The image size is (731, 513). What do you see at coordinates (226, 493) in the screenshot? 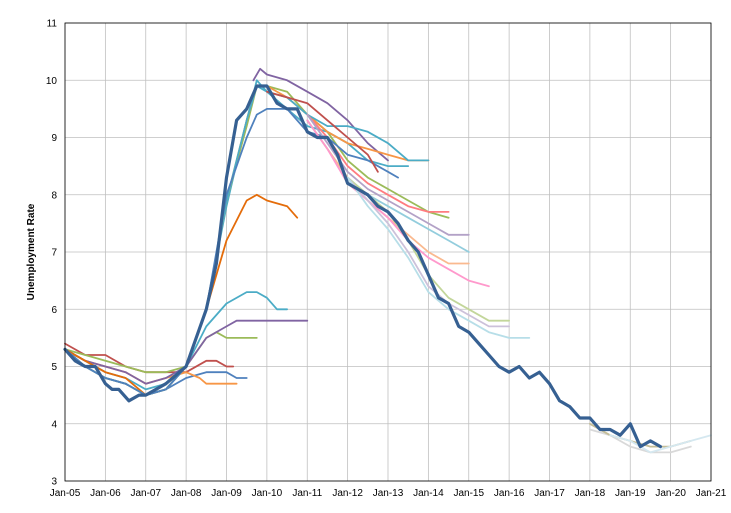
I see `x-tick-label: Jan-09` at bounding box center [226, 493].